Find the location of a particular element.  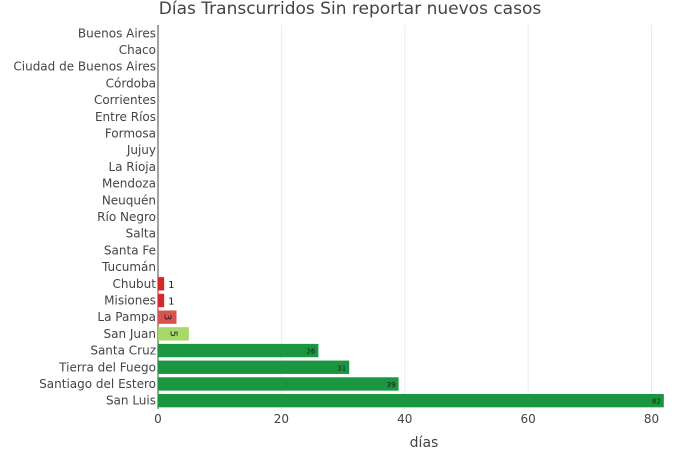

y-label-santa-fe: Santa Fe is located at coordinates (130, 250).